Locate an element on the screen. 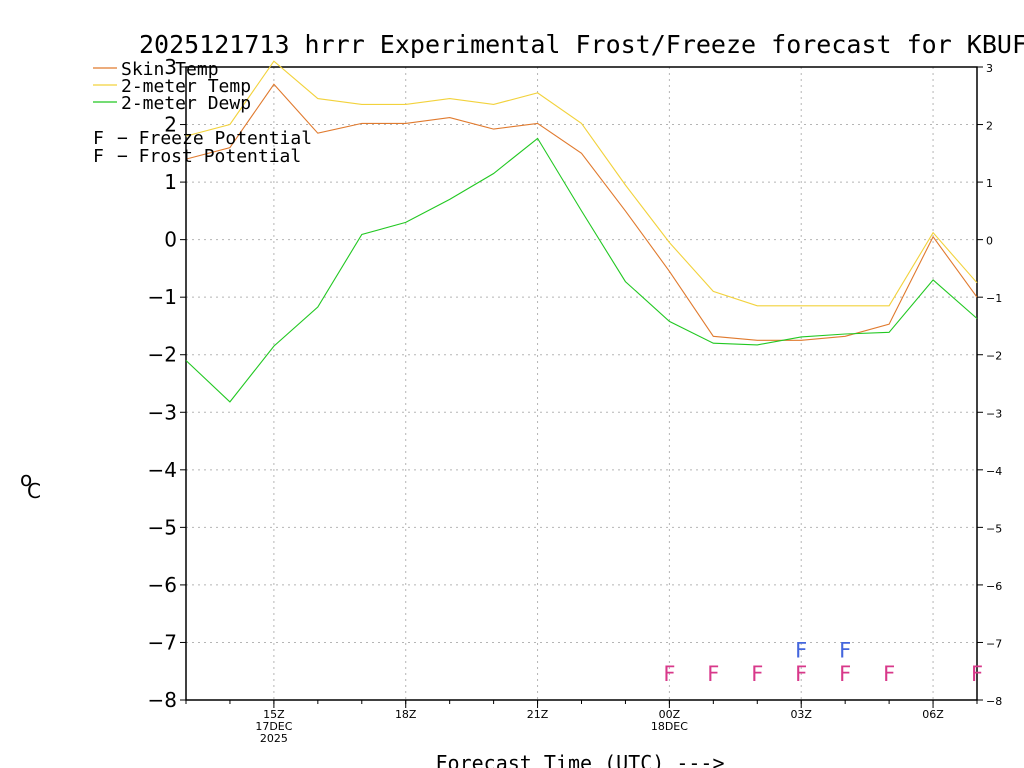 This screenshot has height=768, width=1024. y-tick-label-right: −4 is located at coordinates (994, 471).